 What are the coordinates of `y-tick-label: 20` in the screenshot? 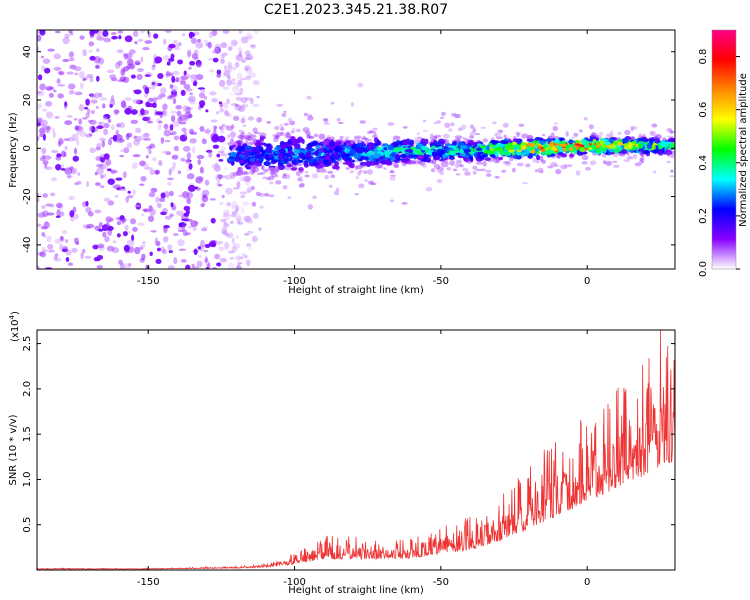 It's located at (27, 100).